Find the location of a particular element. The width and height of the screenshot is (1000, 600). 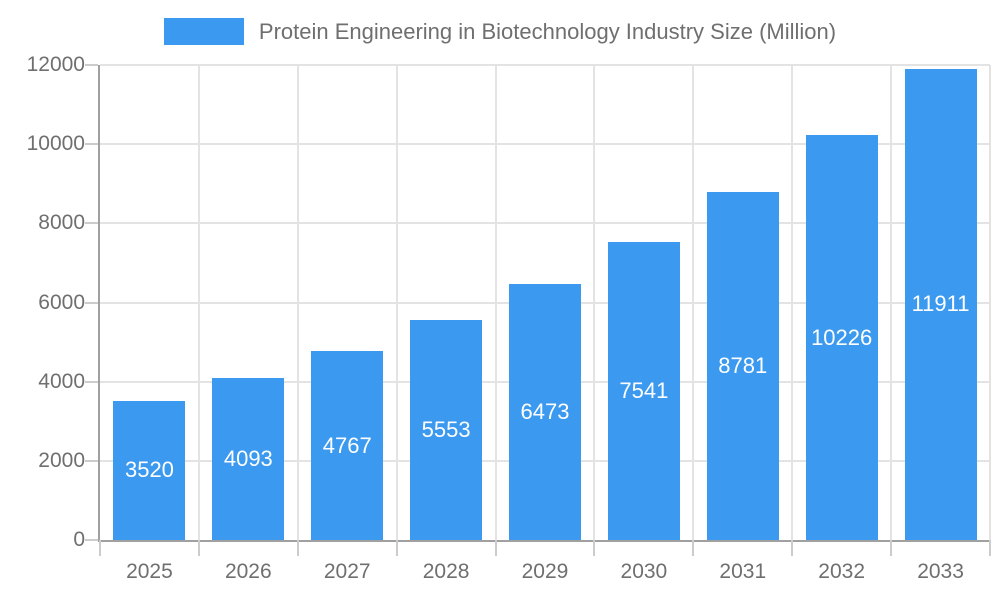

bar-2028 is located at coordinates (446, 430).